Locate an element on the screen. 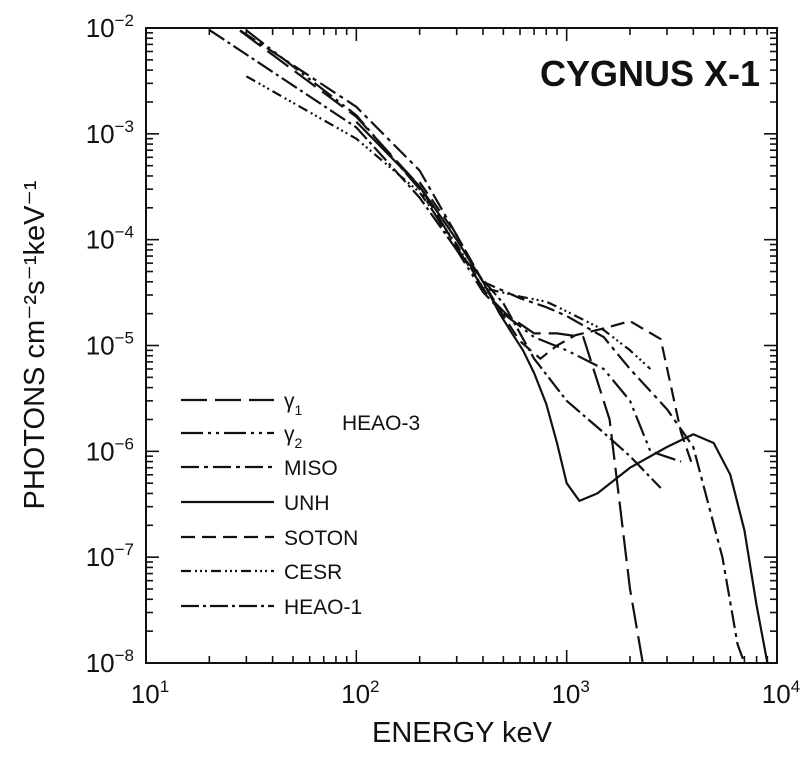 The image size is (807, 759). y-axis-title: PHOTONS cm⁻²s⁻¹keV⁻¹ is located at coordinates (35, 344).